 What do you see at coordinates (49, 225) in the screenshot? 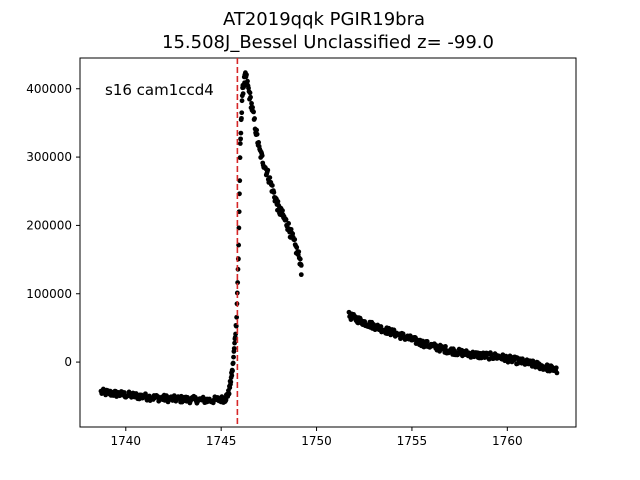
I see `y-tick-label: 200000` at bounding box center [49, 225].